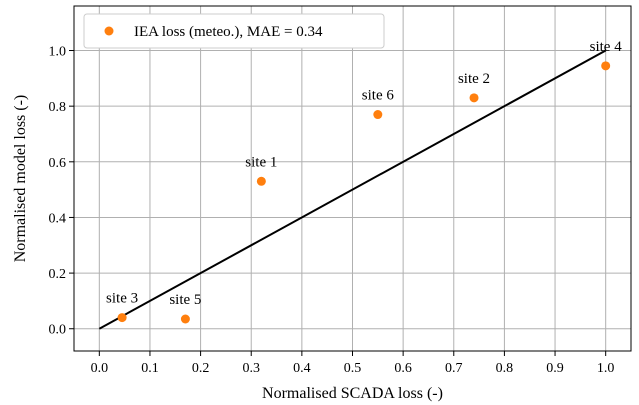 This screenshot has height=405, width=639. I want to click on y-tick-label: 1.0, so click(58, 52).